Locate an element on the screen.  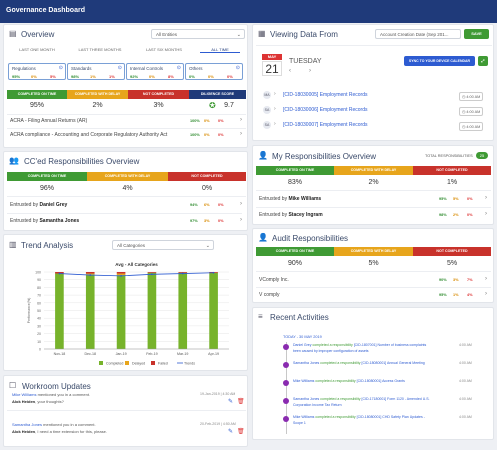
bar-failed is located at coordinates (90, 273).